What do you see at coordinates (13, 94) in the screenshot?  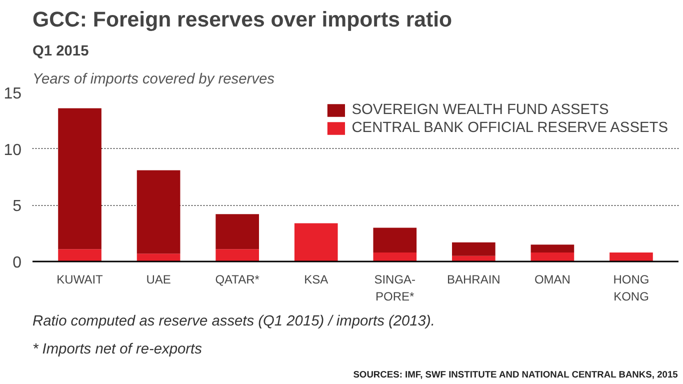 I see `y-tick-label: 15` at bounding box center [13, 94].